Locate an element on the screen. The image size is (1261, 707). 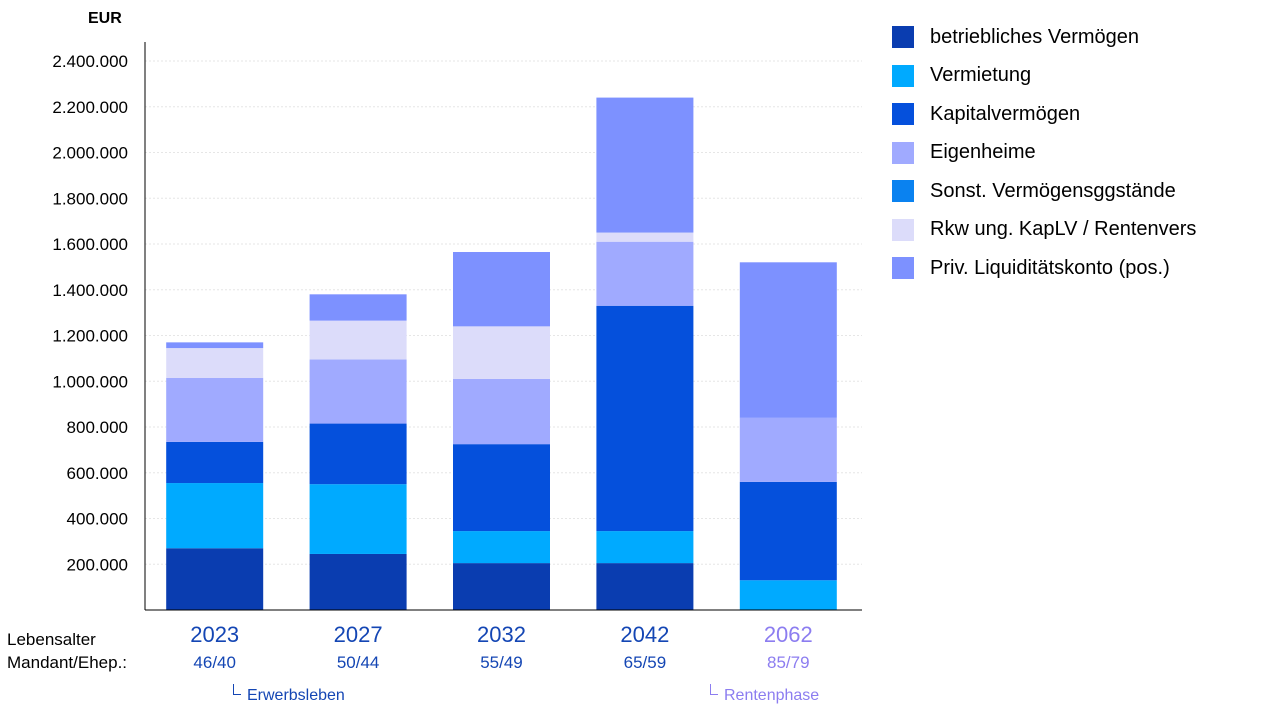
phase-note-erwerbsleben: Erwerbsleben is located at coordinates (289, 694).